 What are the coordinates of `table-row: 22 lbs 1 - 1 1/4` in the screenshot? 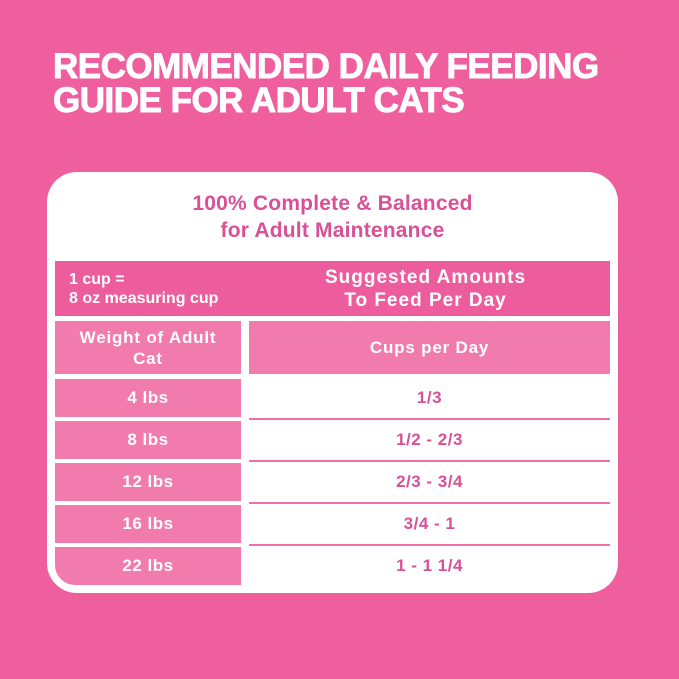 It's located at (332, 564).